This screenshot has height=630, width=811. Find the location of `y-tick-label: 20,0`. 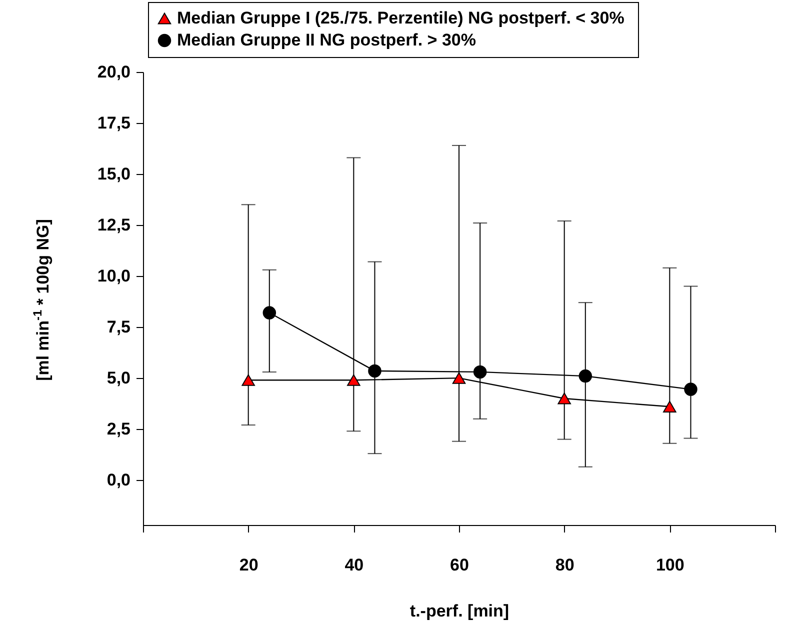

y-tick-label: 20,0 is located at coordinates (113, 72).